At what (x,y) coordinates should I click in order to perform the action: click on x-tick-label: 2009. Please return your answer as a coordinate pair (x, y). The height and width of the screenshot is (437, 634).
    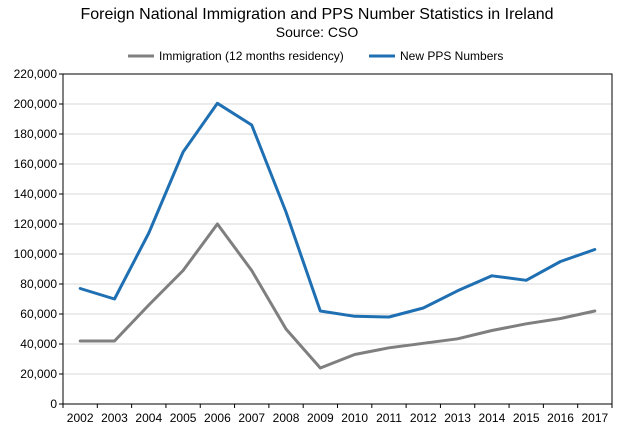
    Looking at the image, I should click on (320, 418).